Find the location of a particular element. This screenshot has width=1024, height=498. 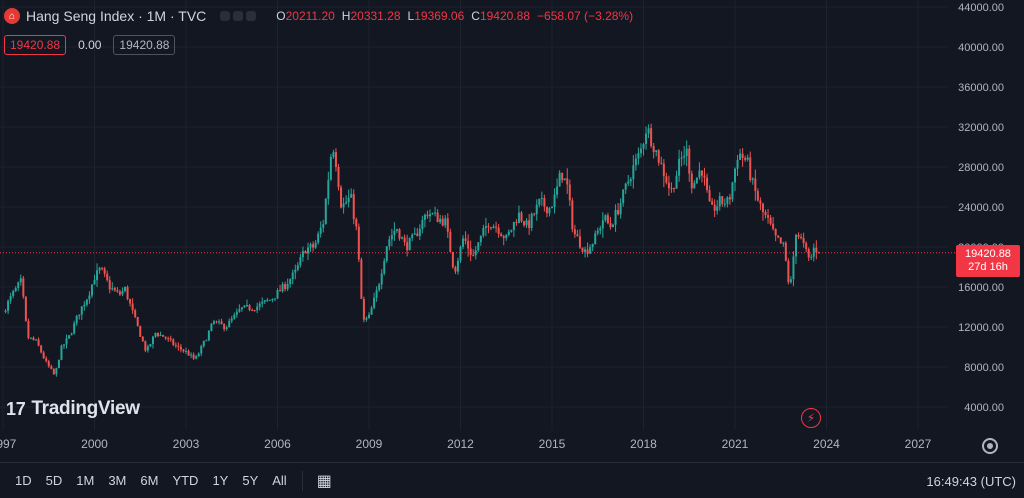

timeframe-1d: 1D is located at coordinates (23, 480).